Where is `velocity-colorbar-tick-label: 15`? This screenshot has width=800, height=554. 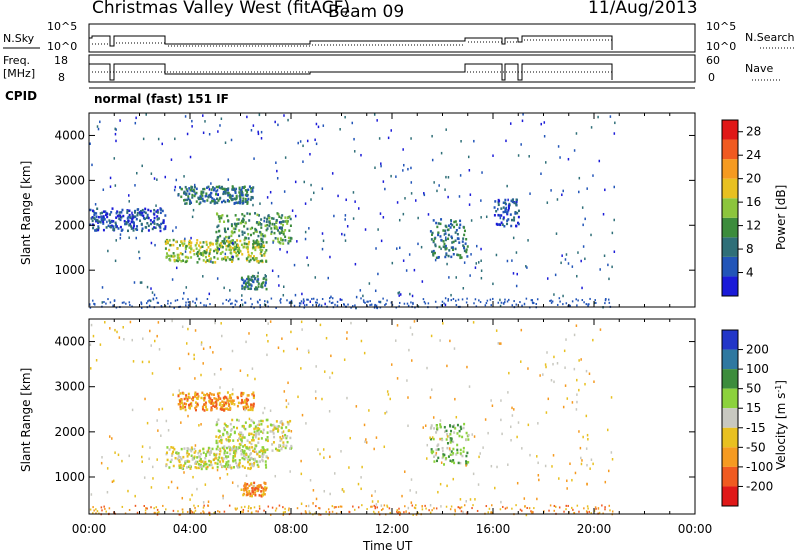 velocity-colorbar-tick-label: 15 is located at coordinates (753, 408).